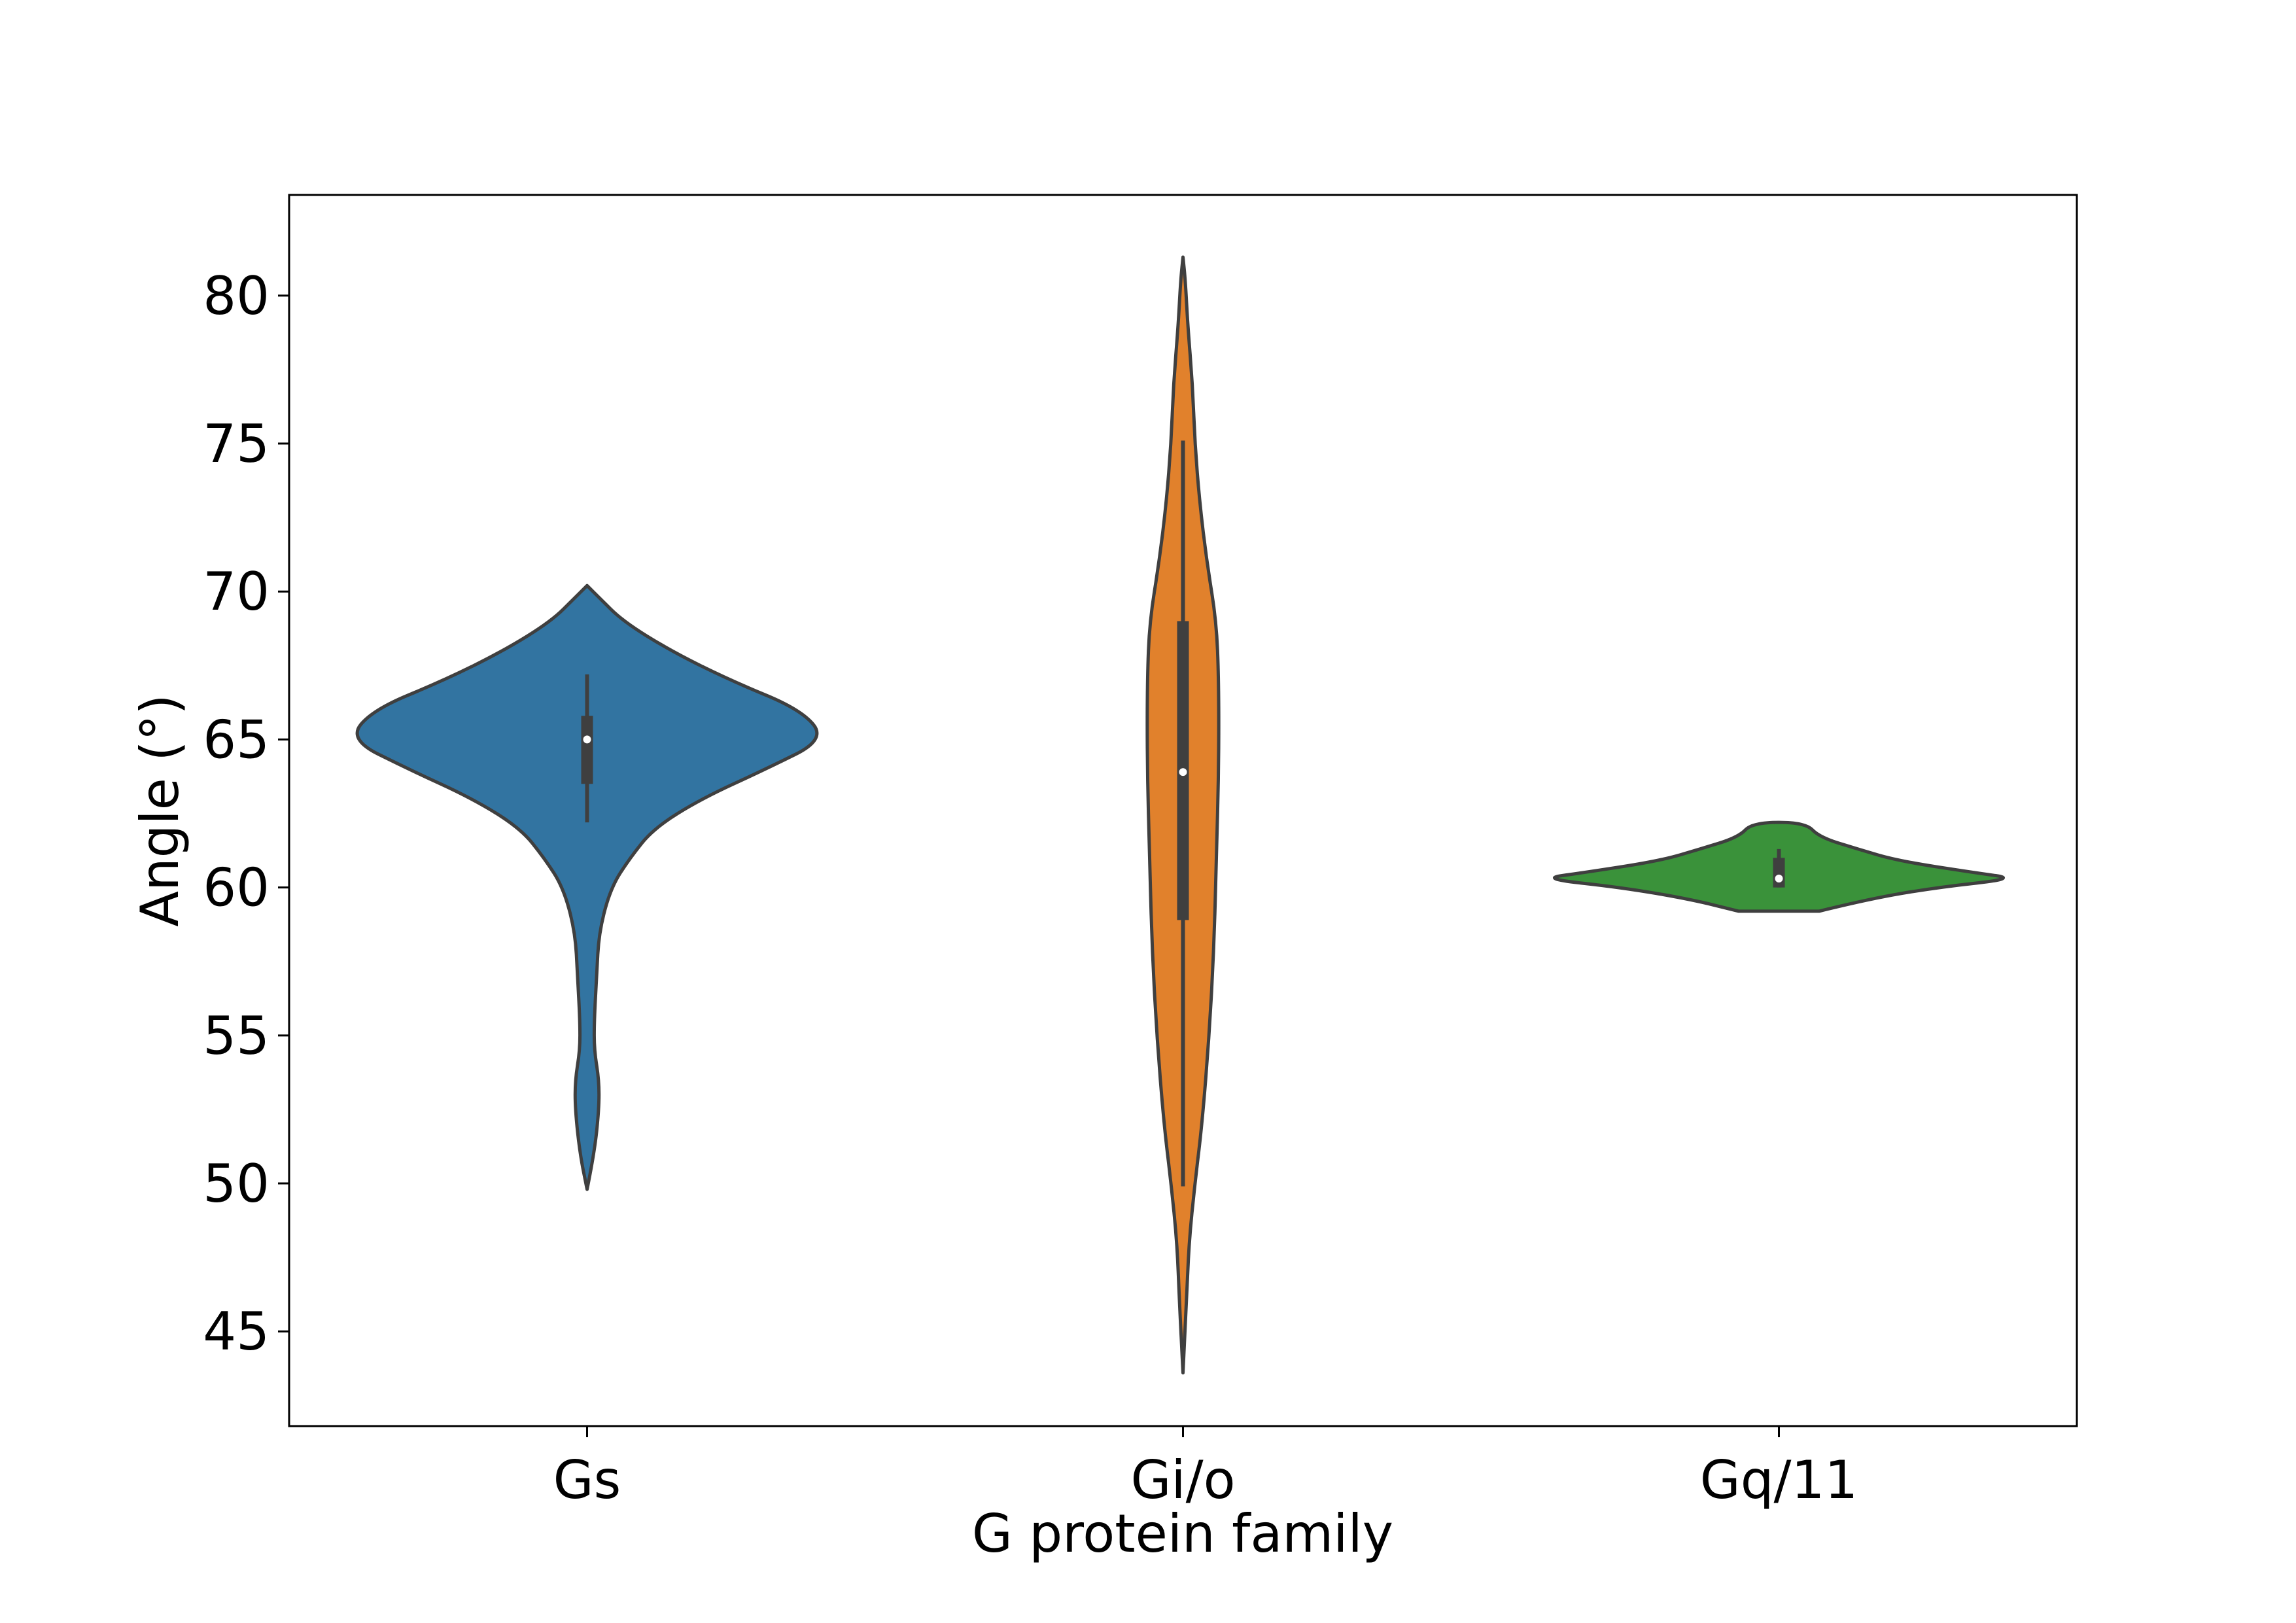  Describe the element at coordinates (236, 740) in the screenshot. I see `y-tick-label: 65` at that location.